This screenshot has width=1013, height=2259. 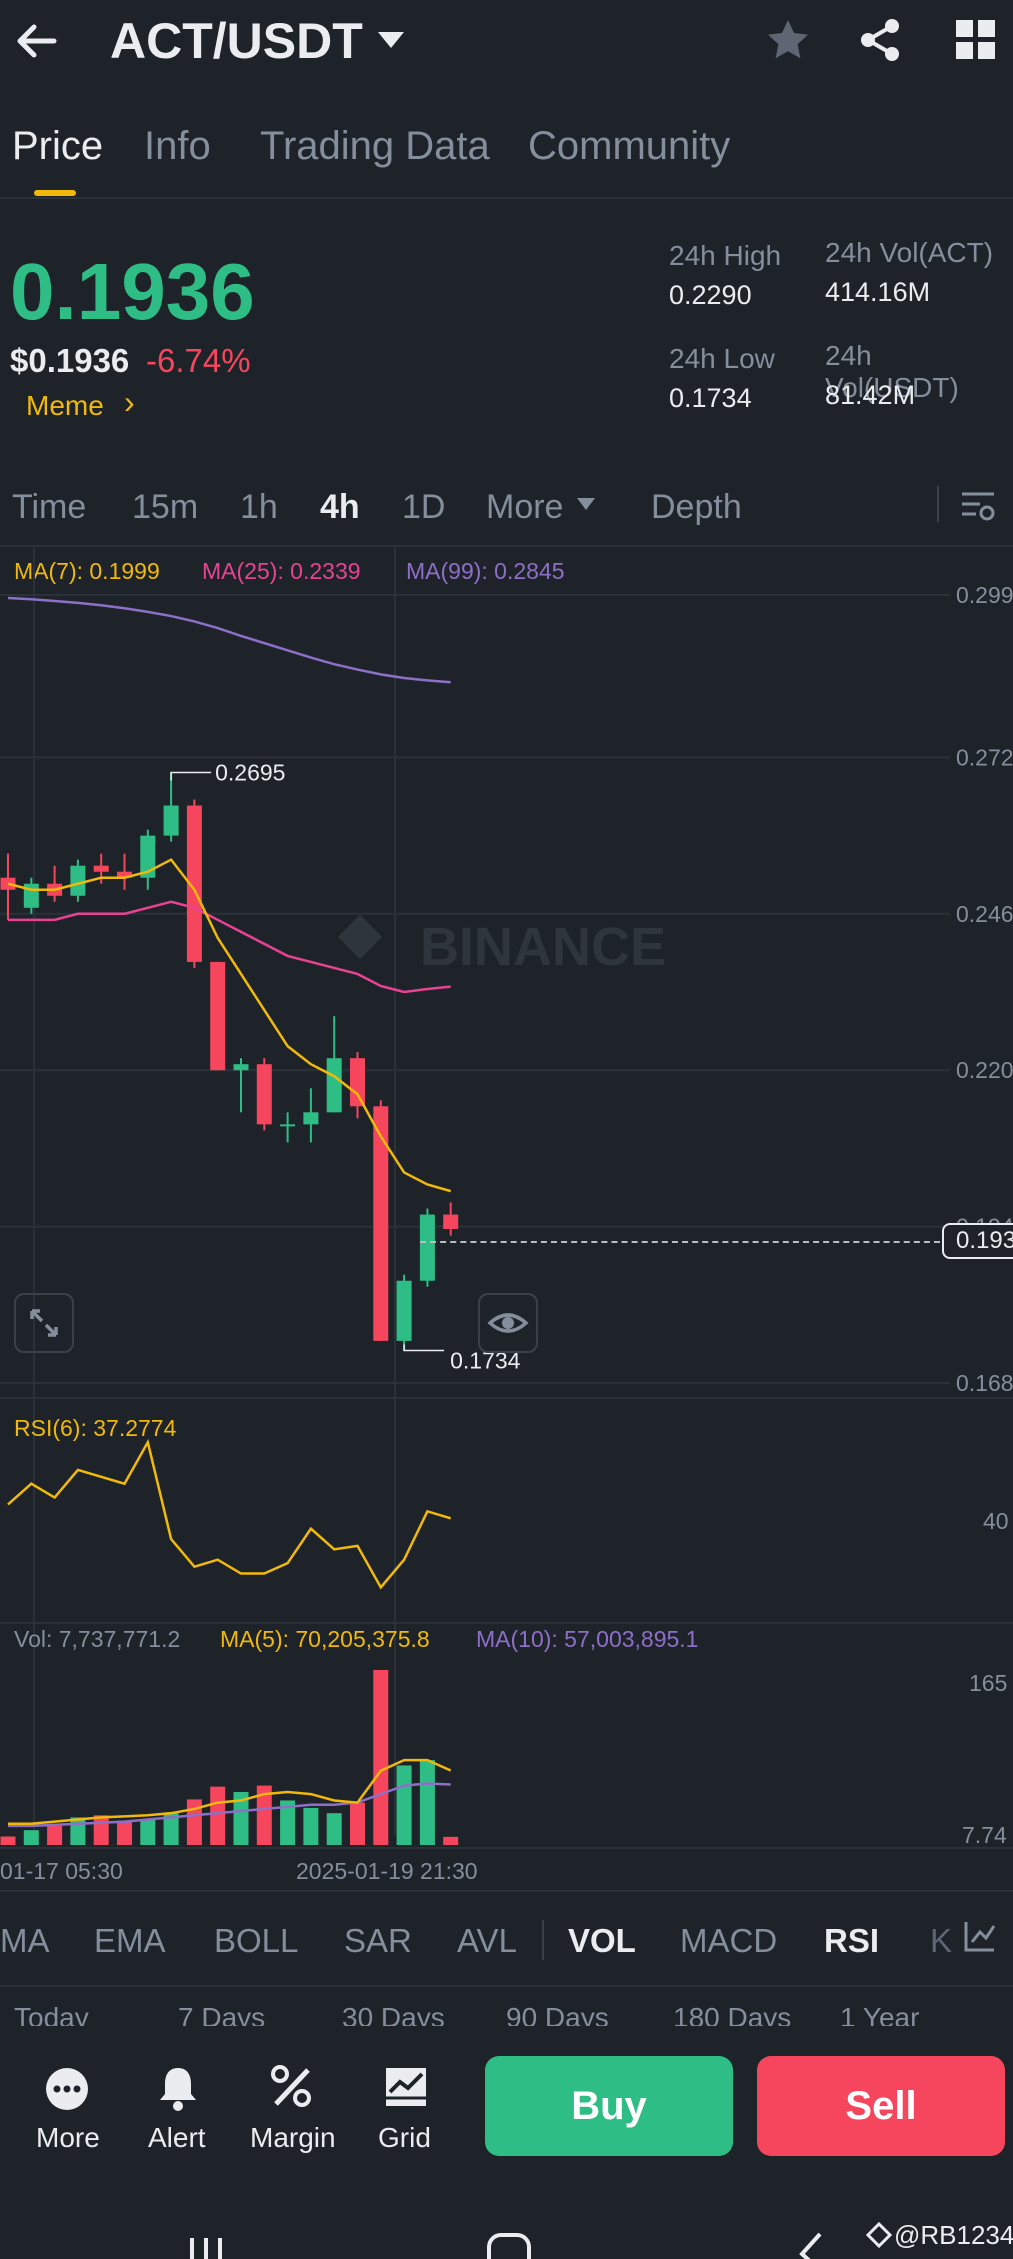 I want to click on grid-icon, so click(x=976, y=40).